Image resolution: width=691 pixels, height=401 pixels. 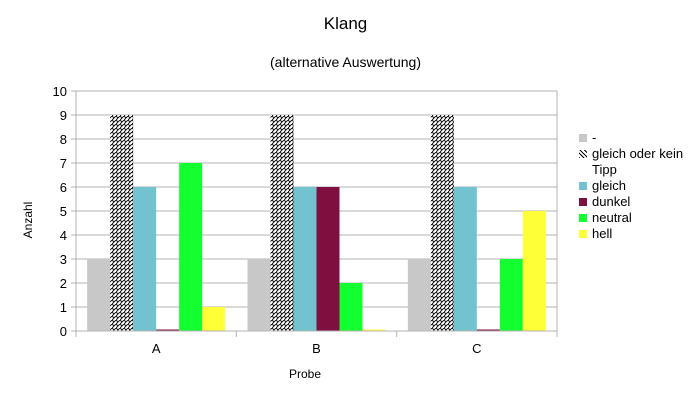 What do you see at coordinates (63, 307) in the screenshot?
I see `y-tick-label: 1` at bounding box center [63, 307].